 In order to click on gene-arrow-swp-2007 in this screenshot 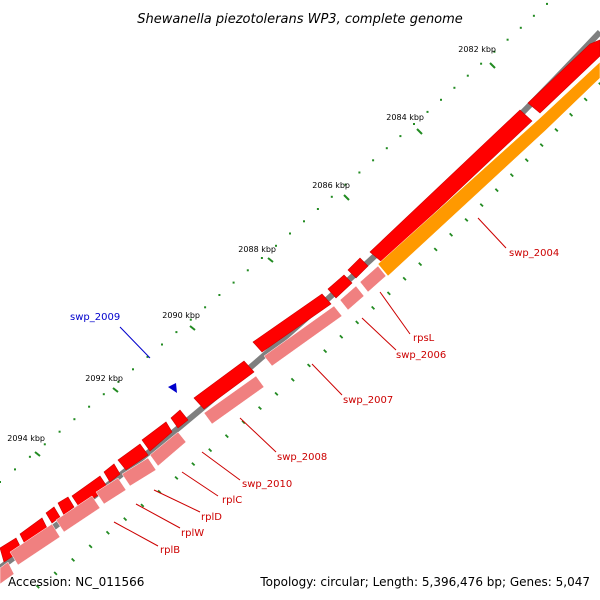, I will do `click(292, 323)`.